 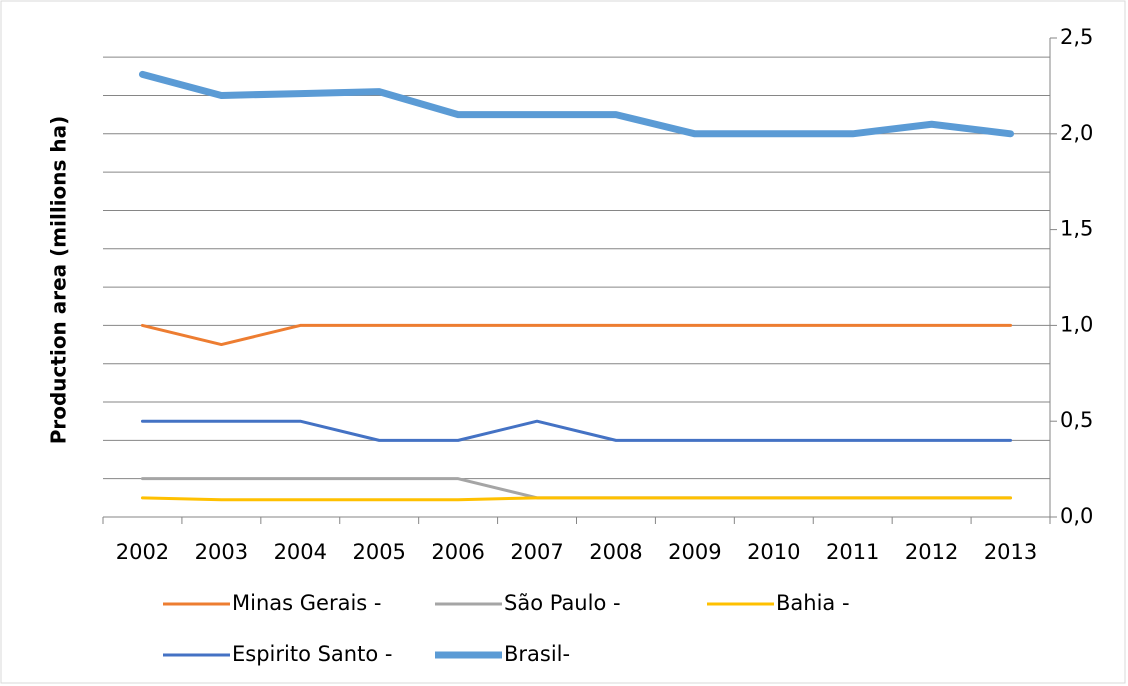 What do you see at coordinates (536, 552) in the screenshot?
I see `x-tick-label: 2007` at bounding box center [536, 552].